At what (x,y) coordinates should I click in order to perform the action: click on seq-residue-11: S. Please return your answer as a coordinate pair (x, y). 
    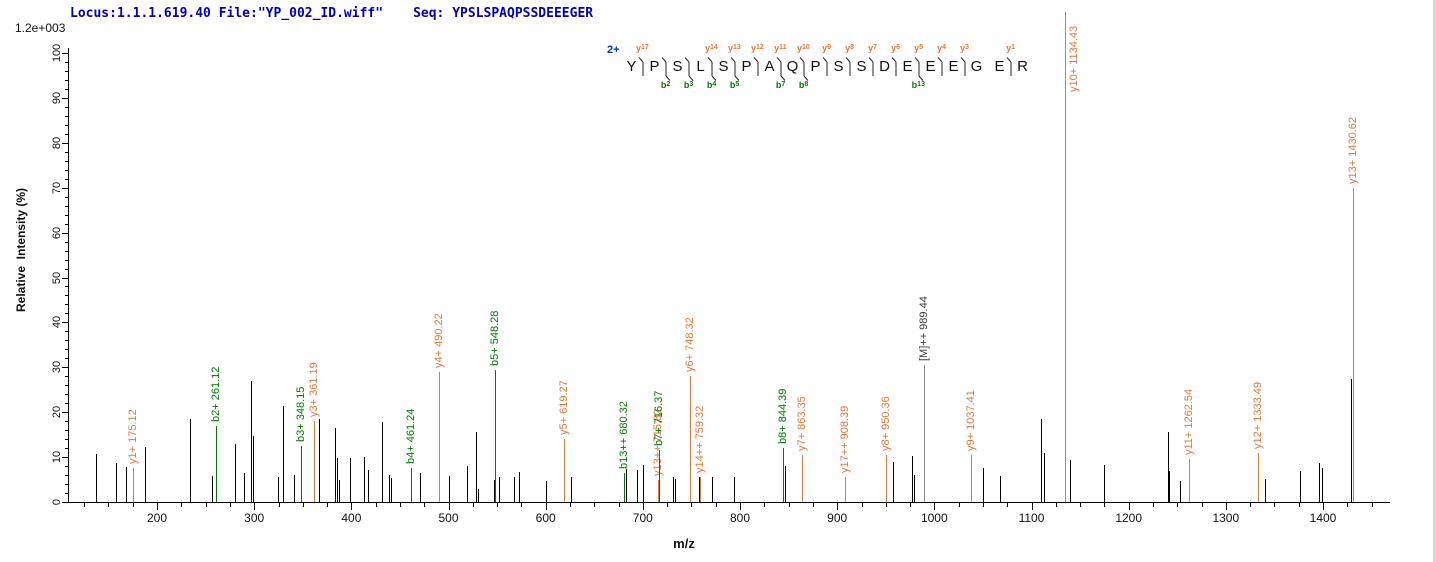
    Looking at the image, I should click on (861, 66).